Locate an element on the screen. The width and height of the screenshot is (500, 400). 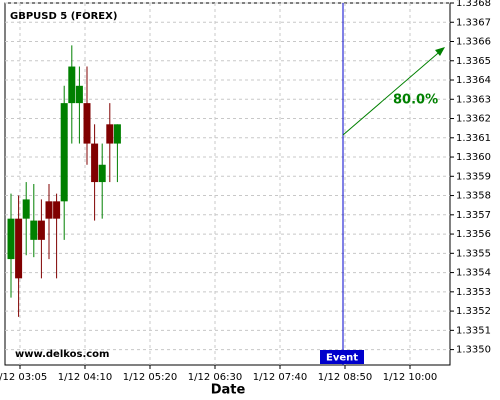
x-tick-label: 1/12 10:00 is located at coordinates (410, 377).